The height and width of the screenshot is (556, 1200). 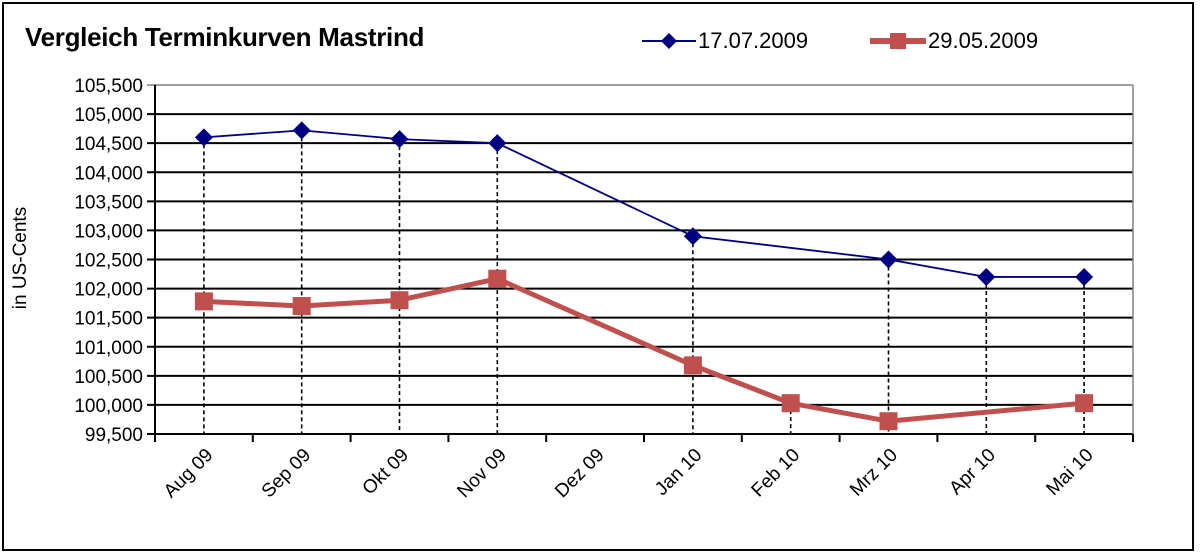 What do you see at coordinates (108, 115) in the screenshot?
I see `y-tick-label: 105,000` at bounding box center [108, 115].